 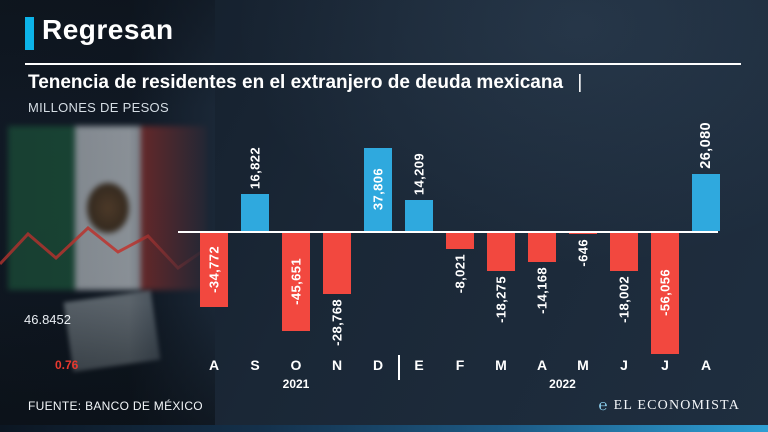 I want to click on bar-value-label: -646, so click(x=583, y=253).